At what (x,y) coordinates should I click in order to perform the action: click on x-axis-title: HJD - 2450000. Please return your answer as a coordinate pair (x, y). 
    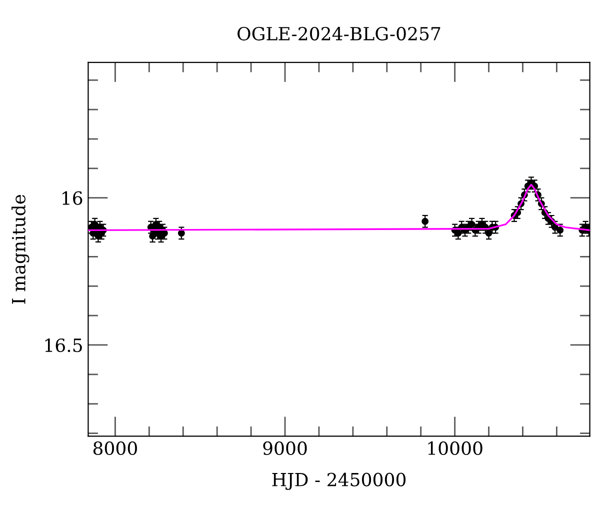
    Looking at the image, I should click on (339, 481).